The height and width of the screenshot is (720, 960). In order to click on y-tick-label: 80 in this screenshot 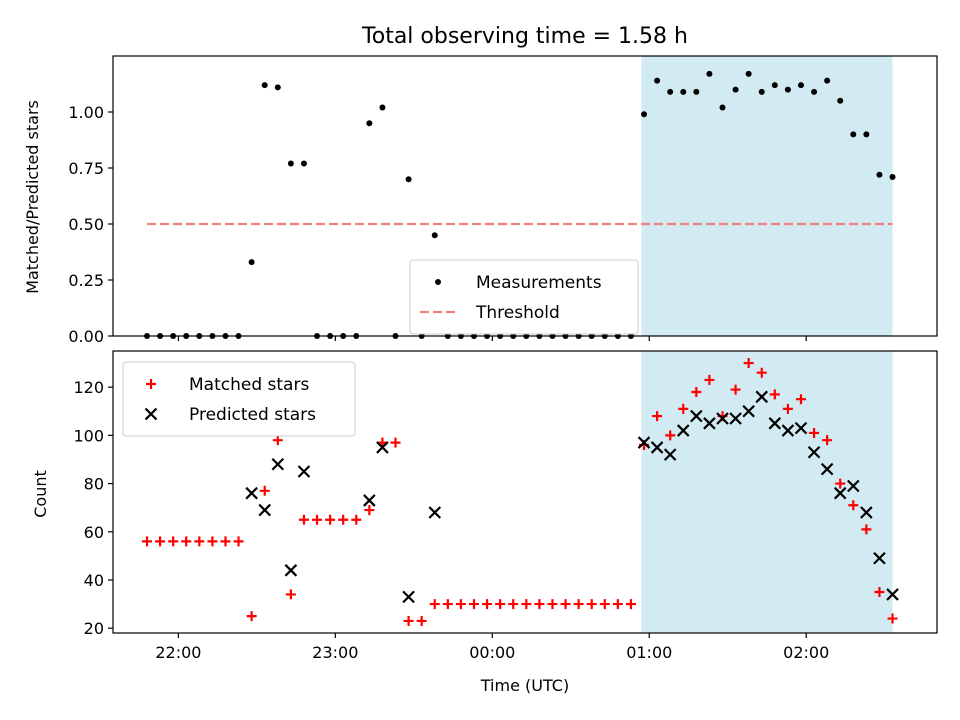, I will do `click(94, 484)`.